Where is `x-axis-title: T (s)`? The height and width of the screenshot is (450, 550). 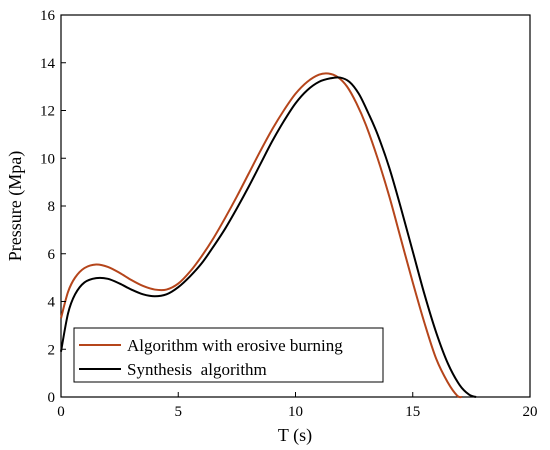
x-axis-title: T (s) is located at coordinates (295, 435).